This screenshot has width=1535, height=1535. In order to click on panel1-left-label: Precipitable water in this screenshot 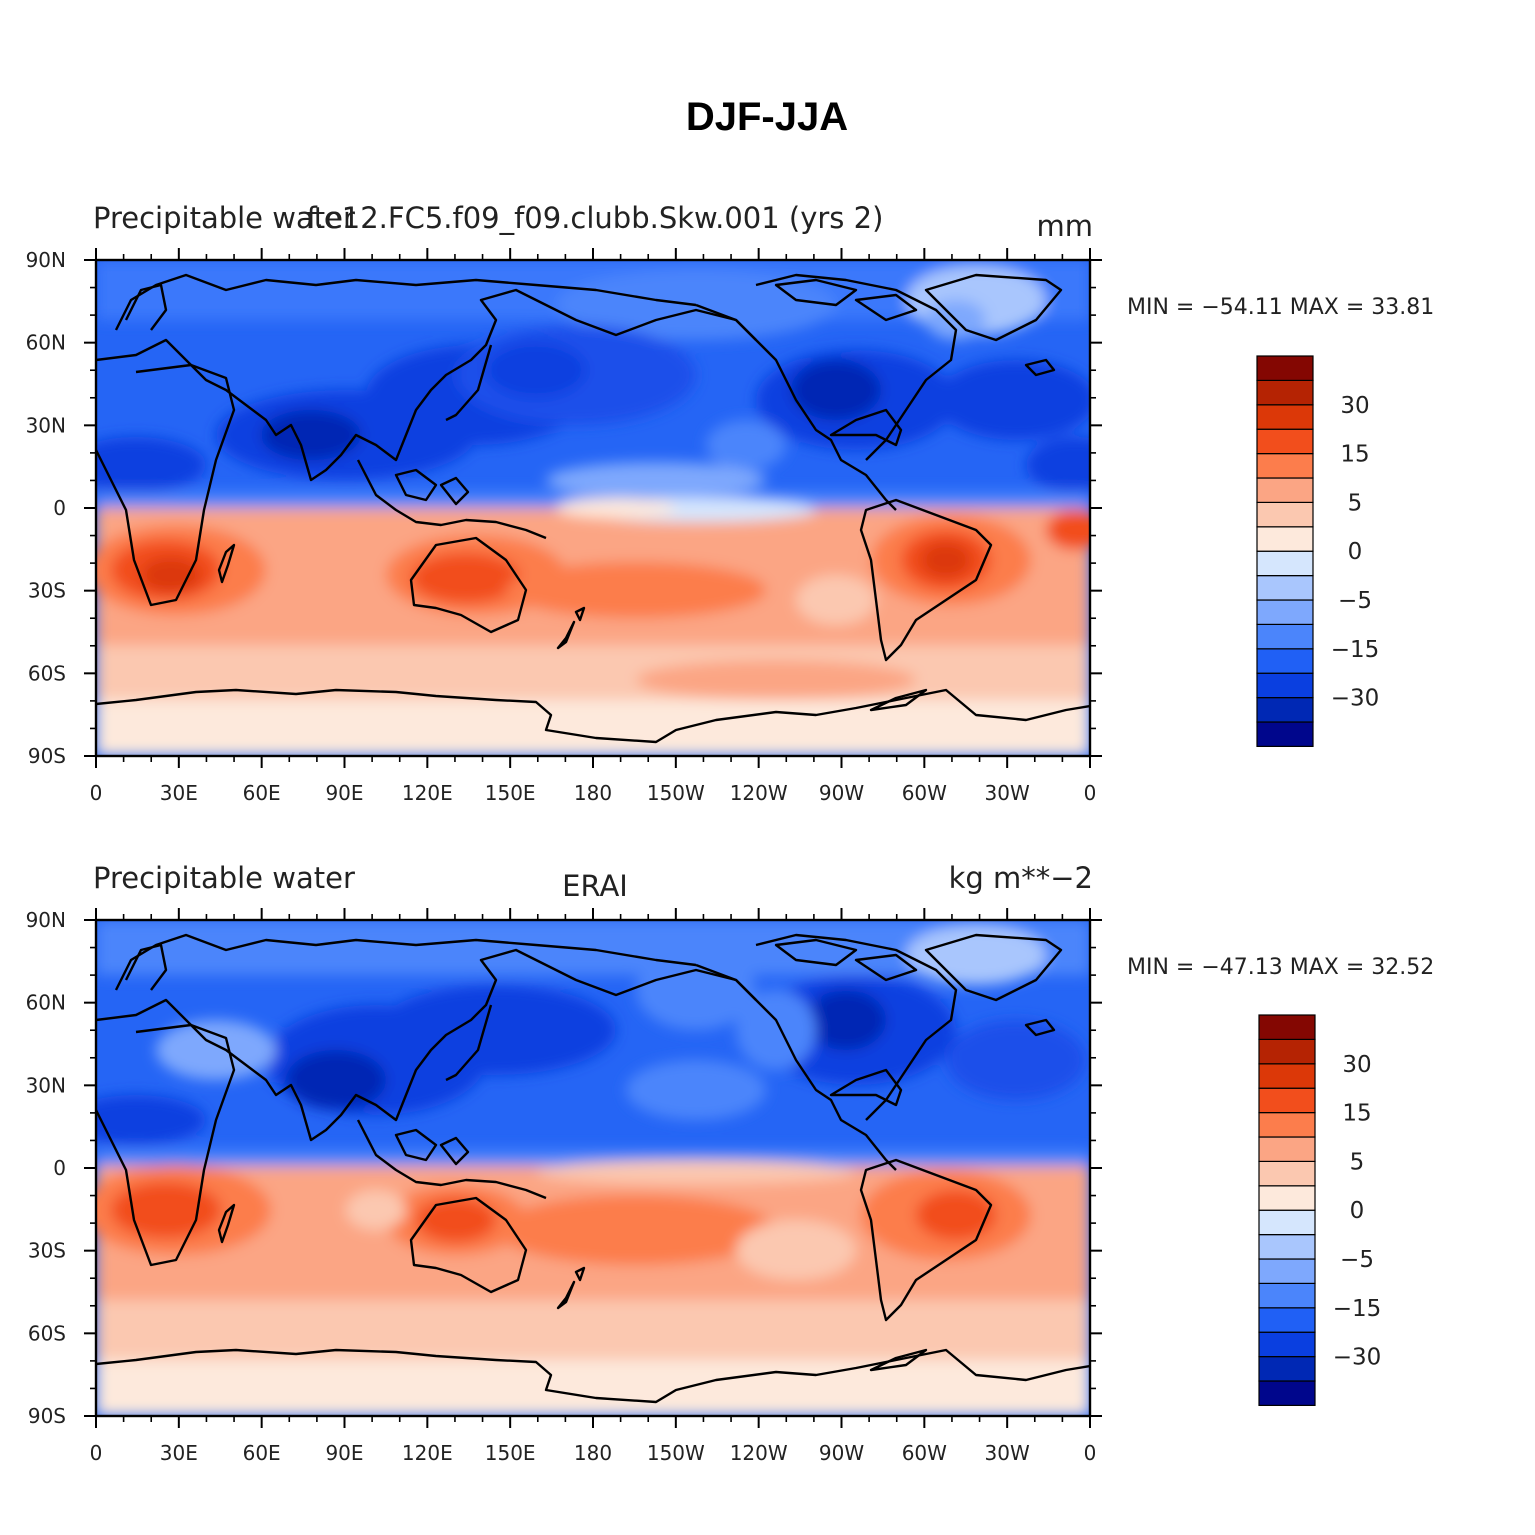, I will do `click(224, 218)`.